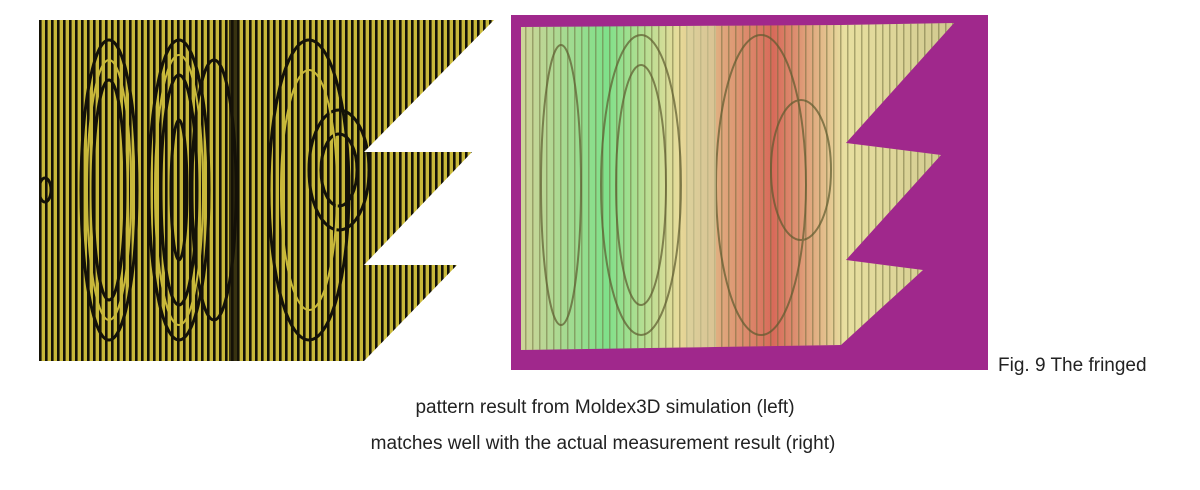  I want to click on figure-caption-line-1: Fig. 9 The fringed, so click(1072, 365).